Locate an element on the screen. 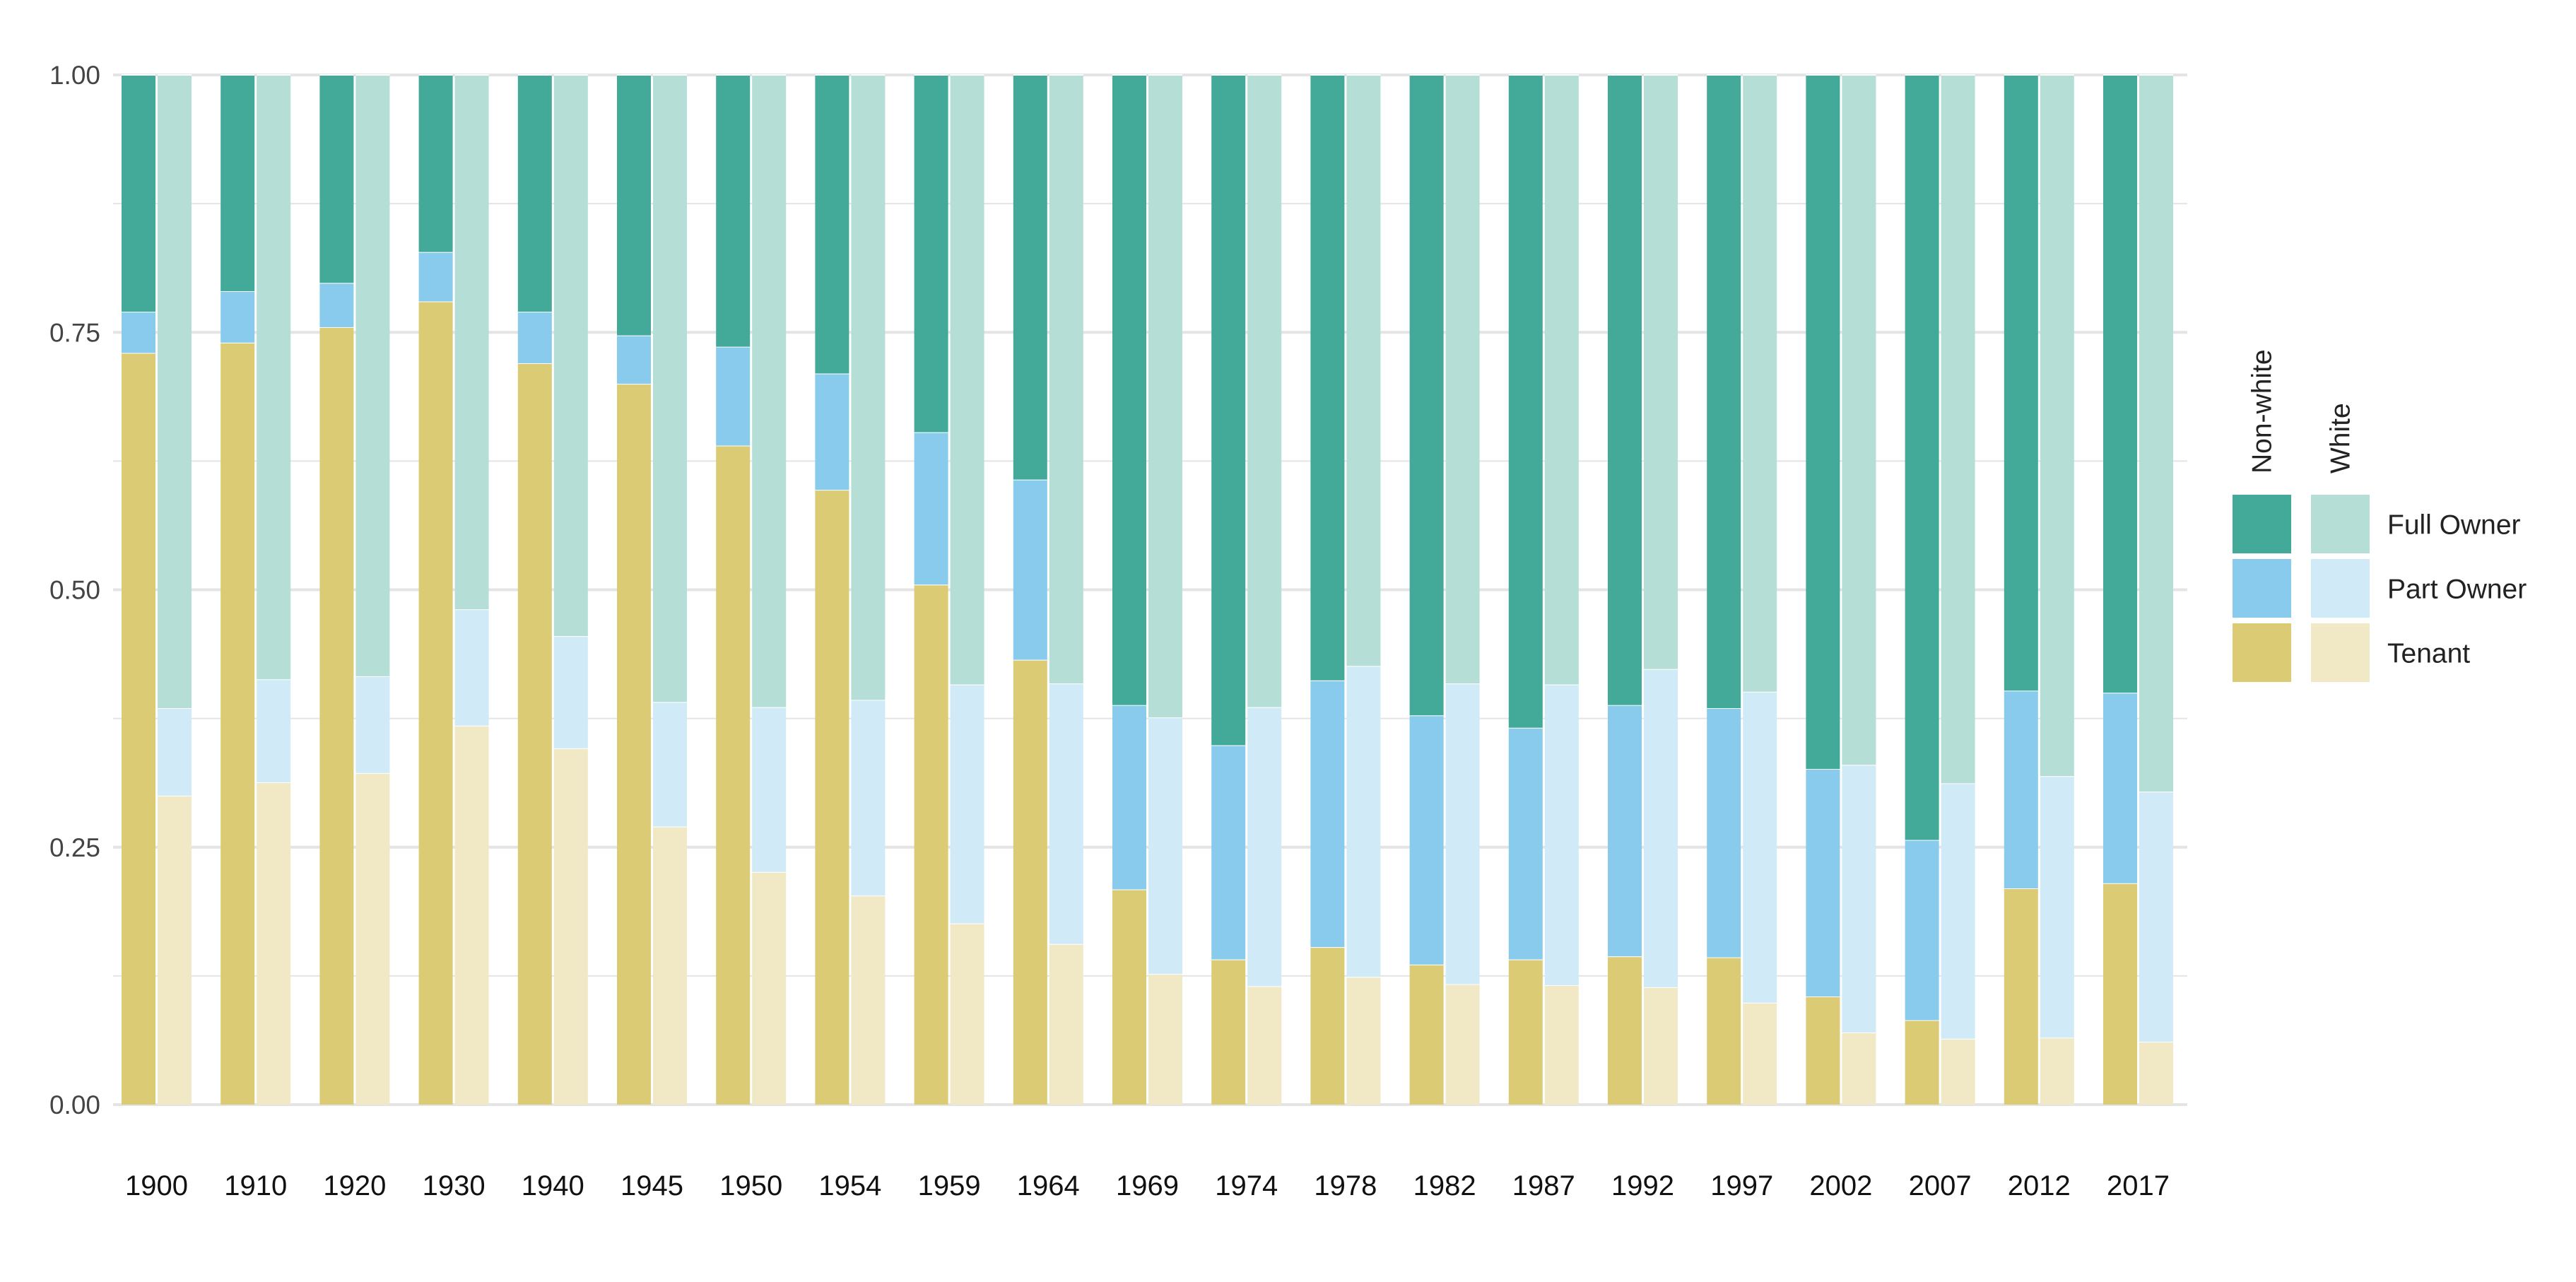 Image resolution: width=2576 pixels, height=1282 pixels. y-axis-ticks: 0.00 0.25 0.50 0.75 1.00 is located at coordinates (74, 590).